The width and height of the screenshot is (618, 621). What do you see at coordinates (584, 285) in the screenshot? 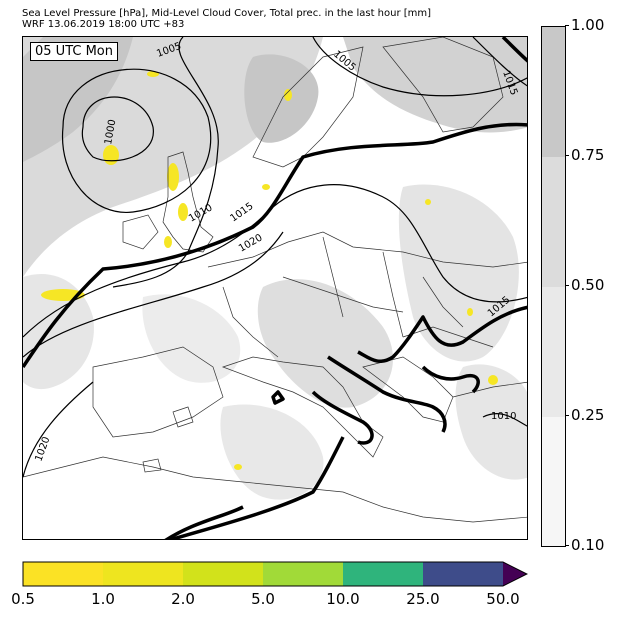
I see `cloud-colorbar-tick: 0.50` at bounding box center [584, 285].